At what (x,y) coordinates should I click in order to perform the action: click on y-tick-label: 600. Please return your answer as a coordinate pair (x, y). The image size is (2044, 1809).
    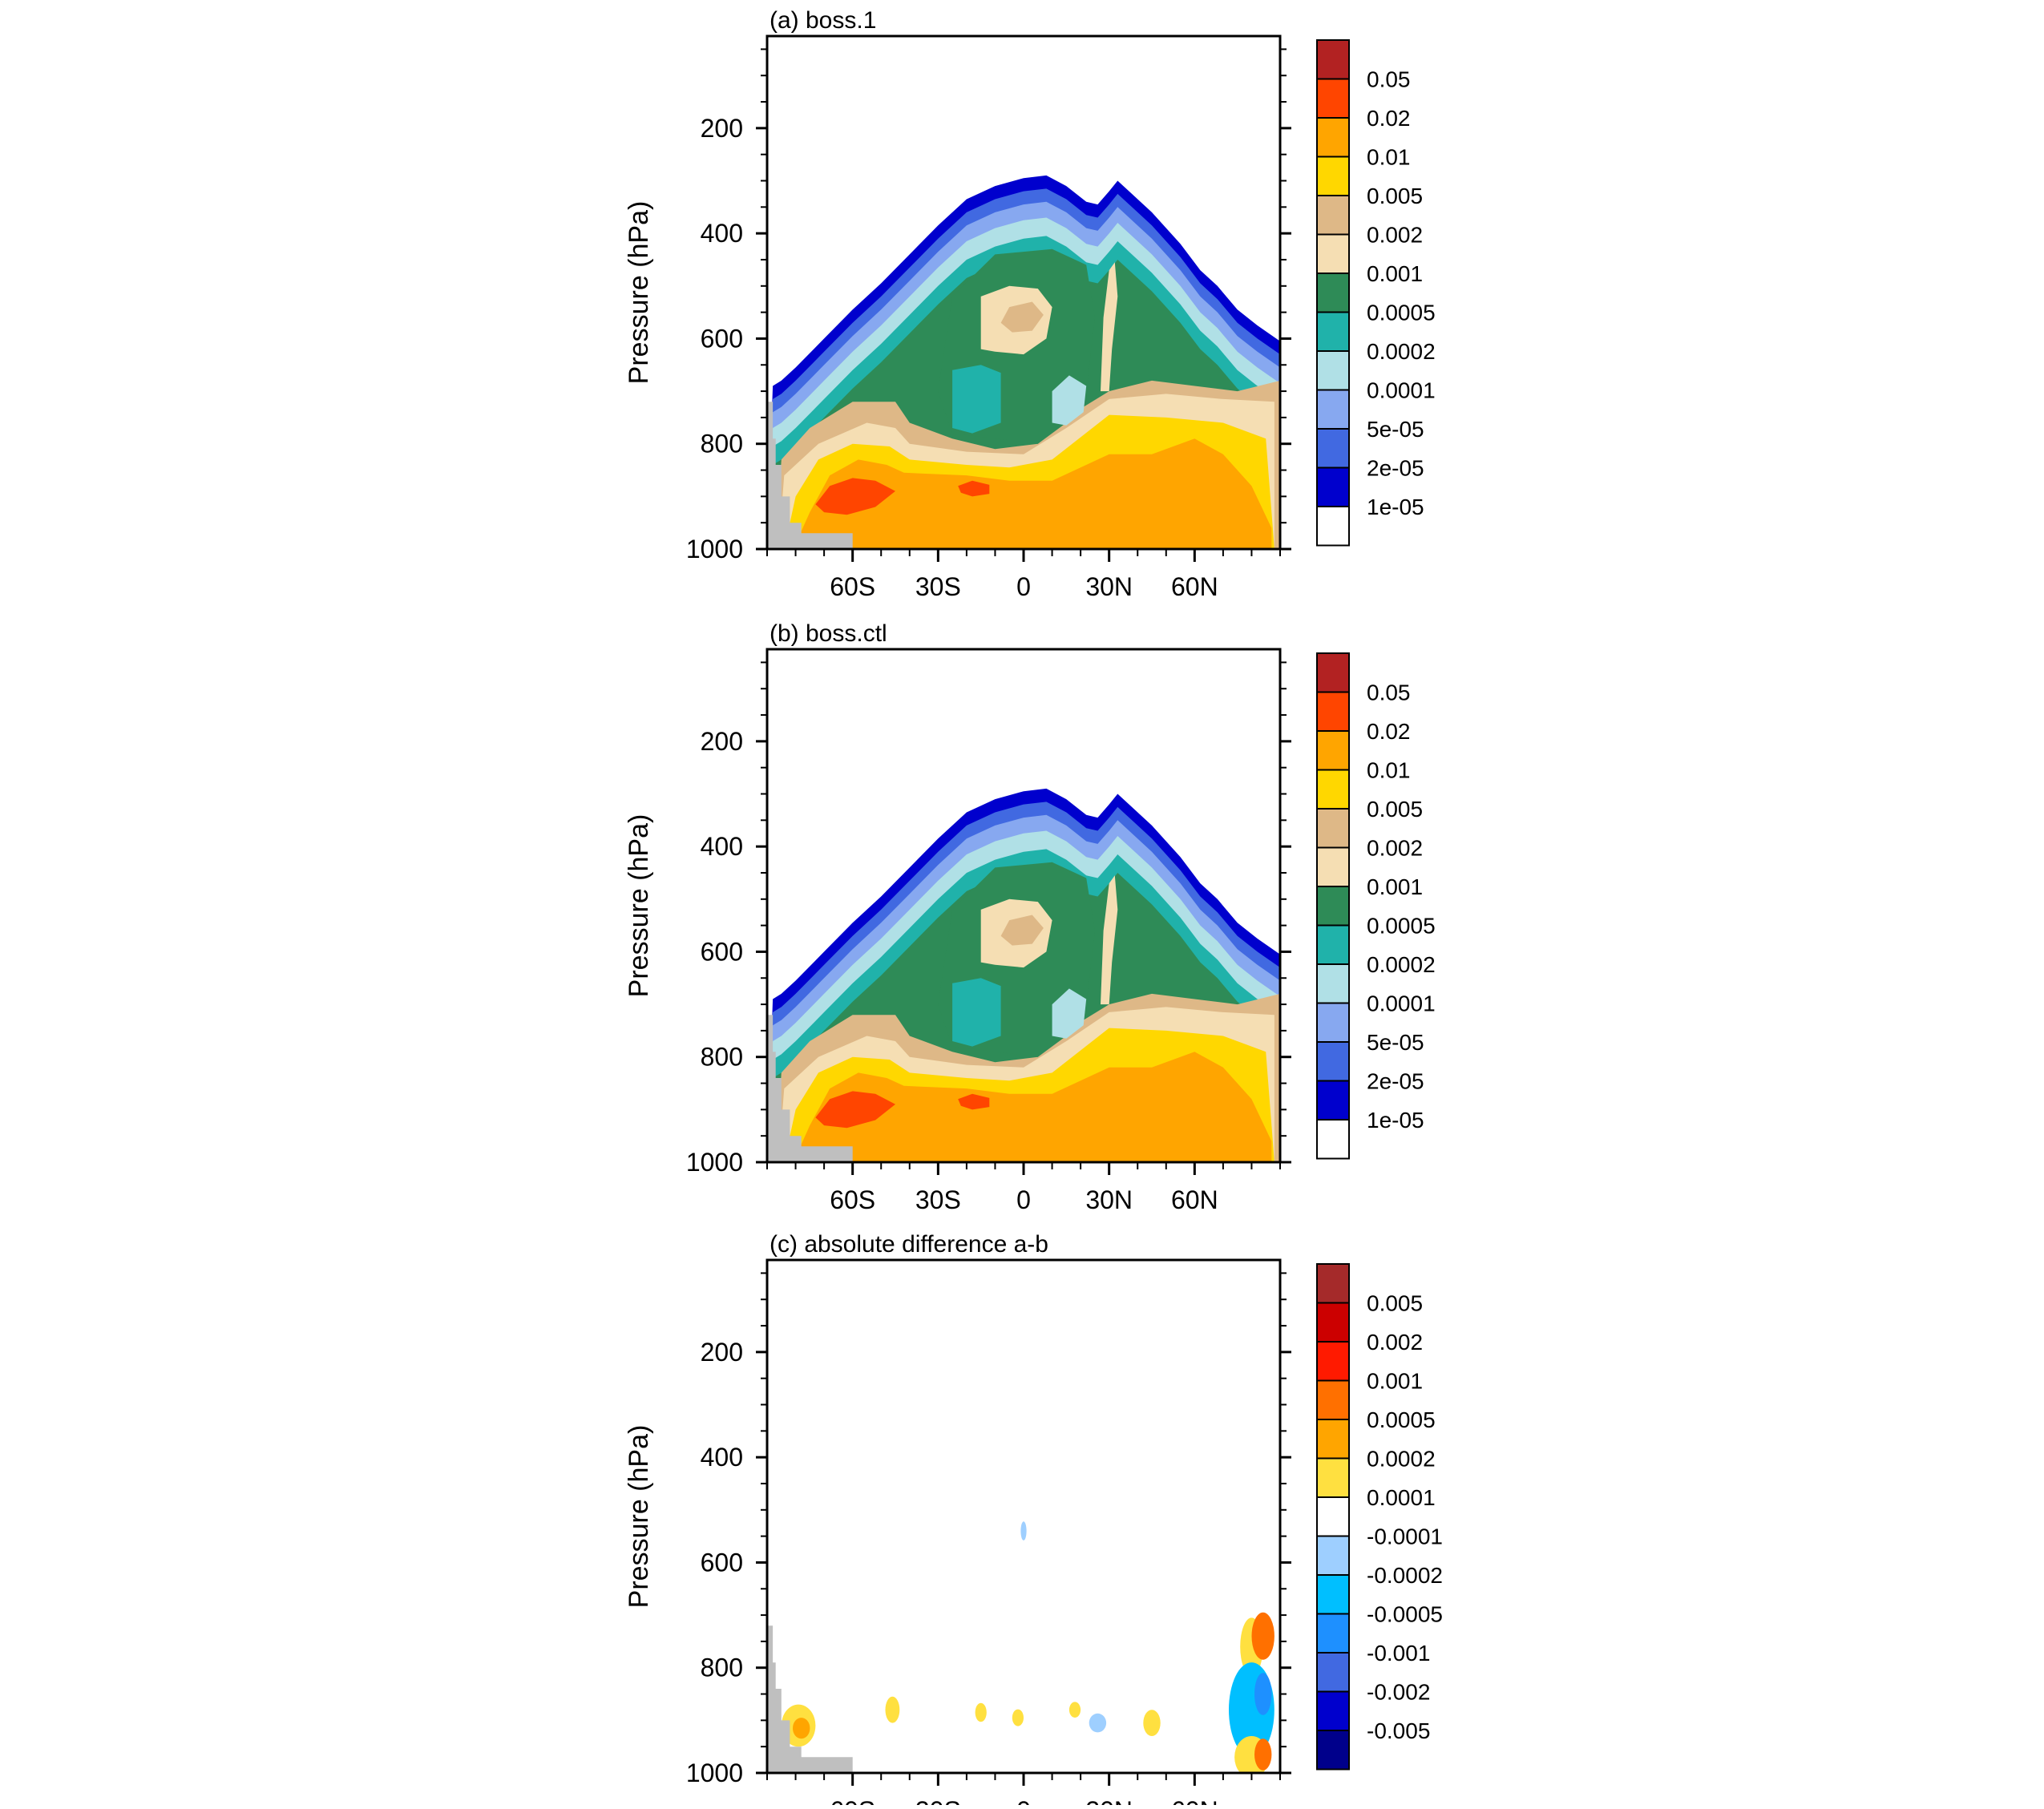
    Looking at the image, I should click on (722, 1563).